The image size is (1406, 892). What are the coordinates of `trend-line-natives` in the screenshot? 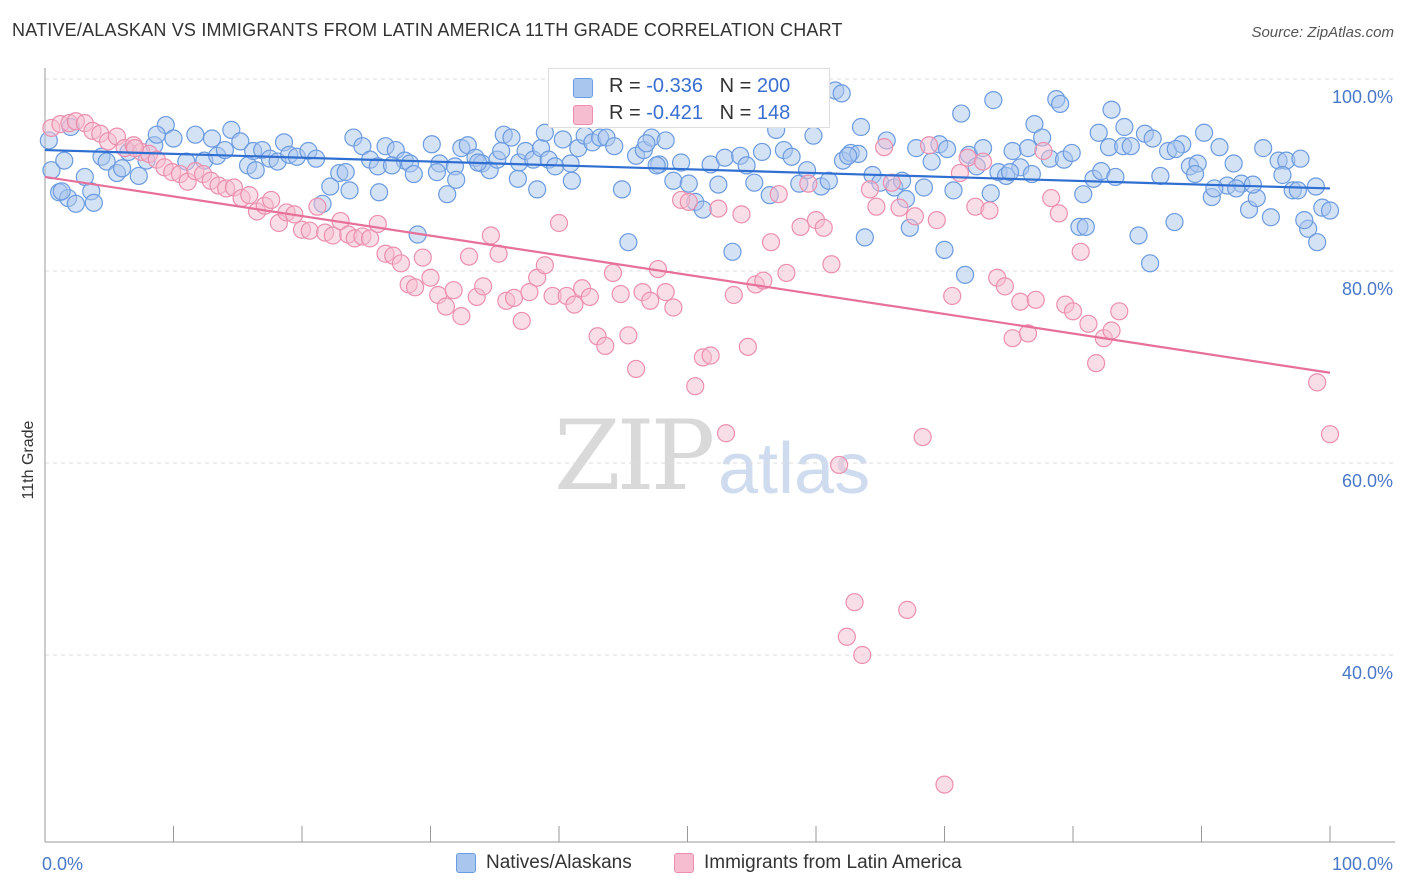 It's located at (687, 169).